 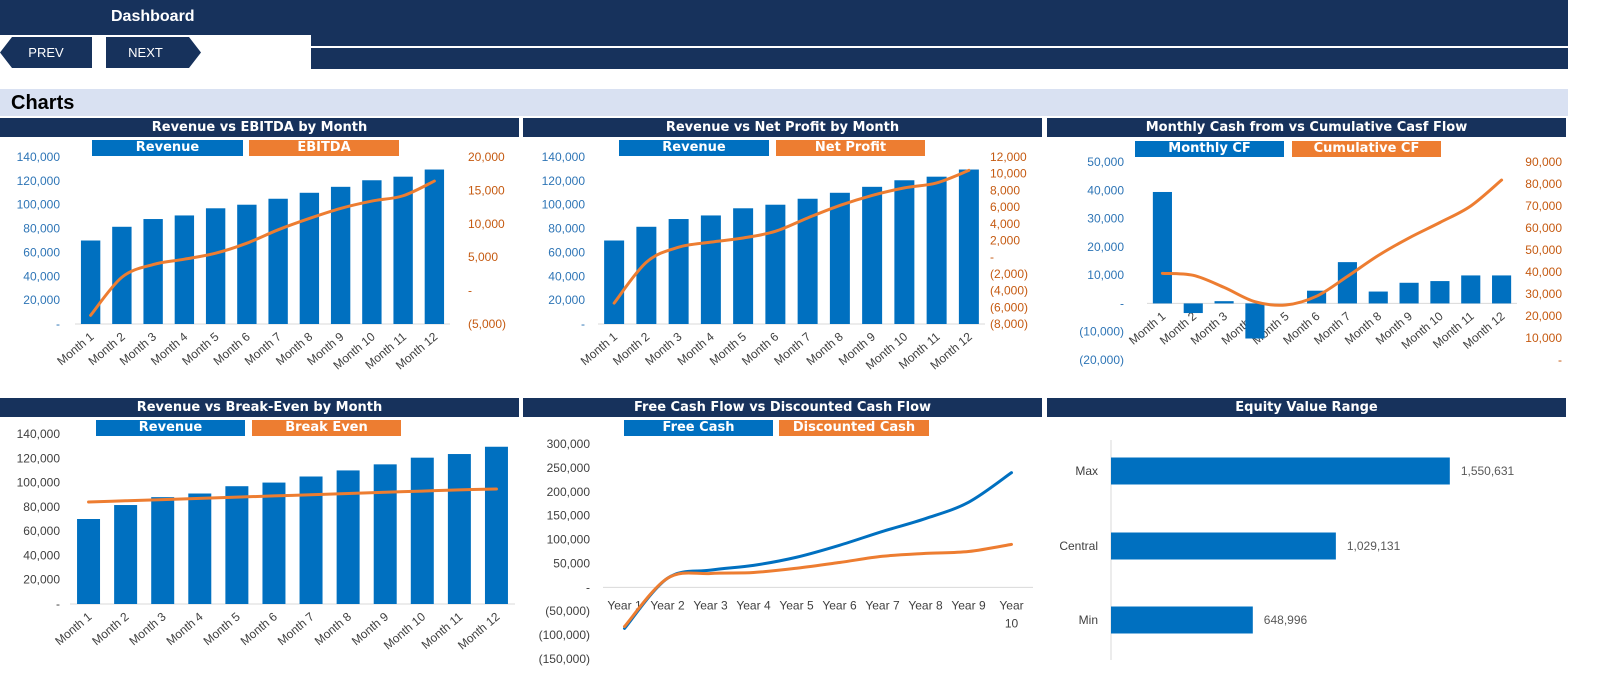 I want to click on x-tick-label: Month 5, so click(x=222, y=628).